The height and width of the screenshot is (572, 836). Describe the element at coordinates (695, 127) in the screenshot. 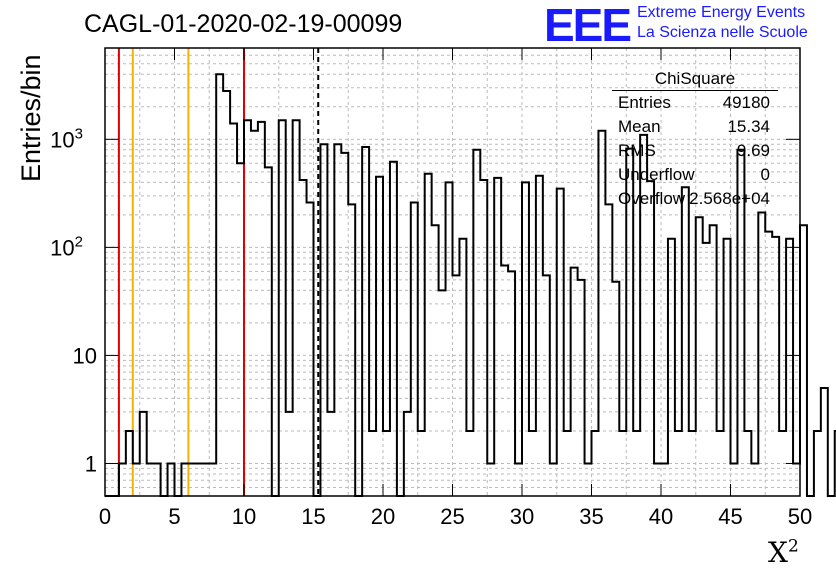

I see `stats-row-mean: Mean 15.34` at that location.